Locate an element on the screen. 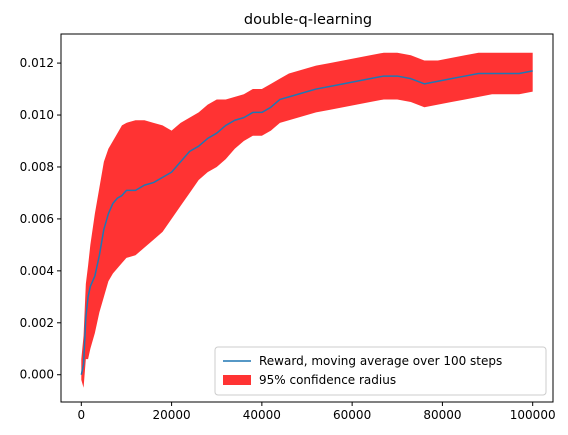 This screenshot has height=435, width=568. x-tick-label: 100000 is located at coordinates (533, 415).